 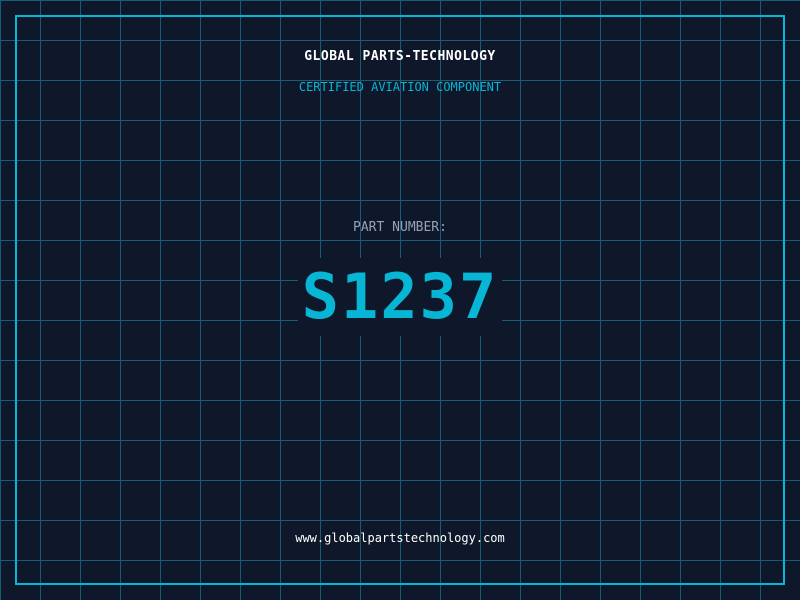 I want to click on part-number-label: PART NUMBER:, so click(x=400, y=227).